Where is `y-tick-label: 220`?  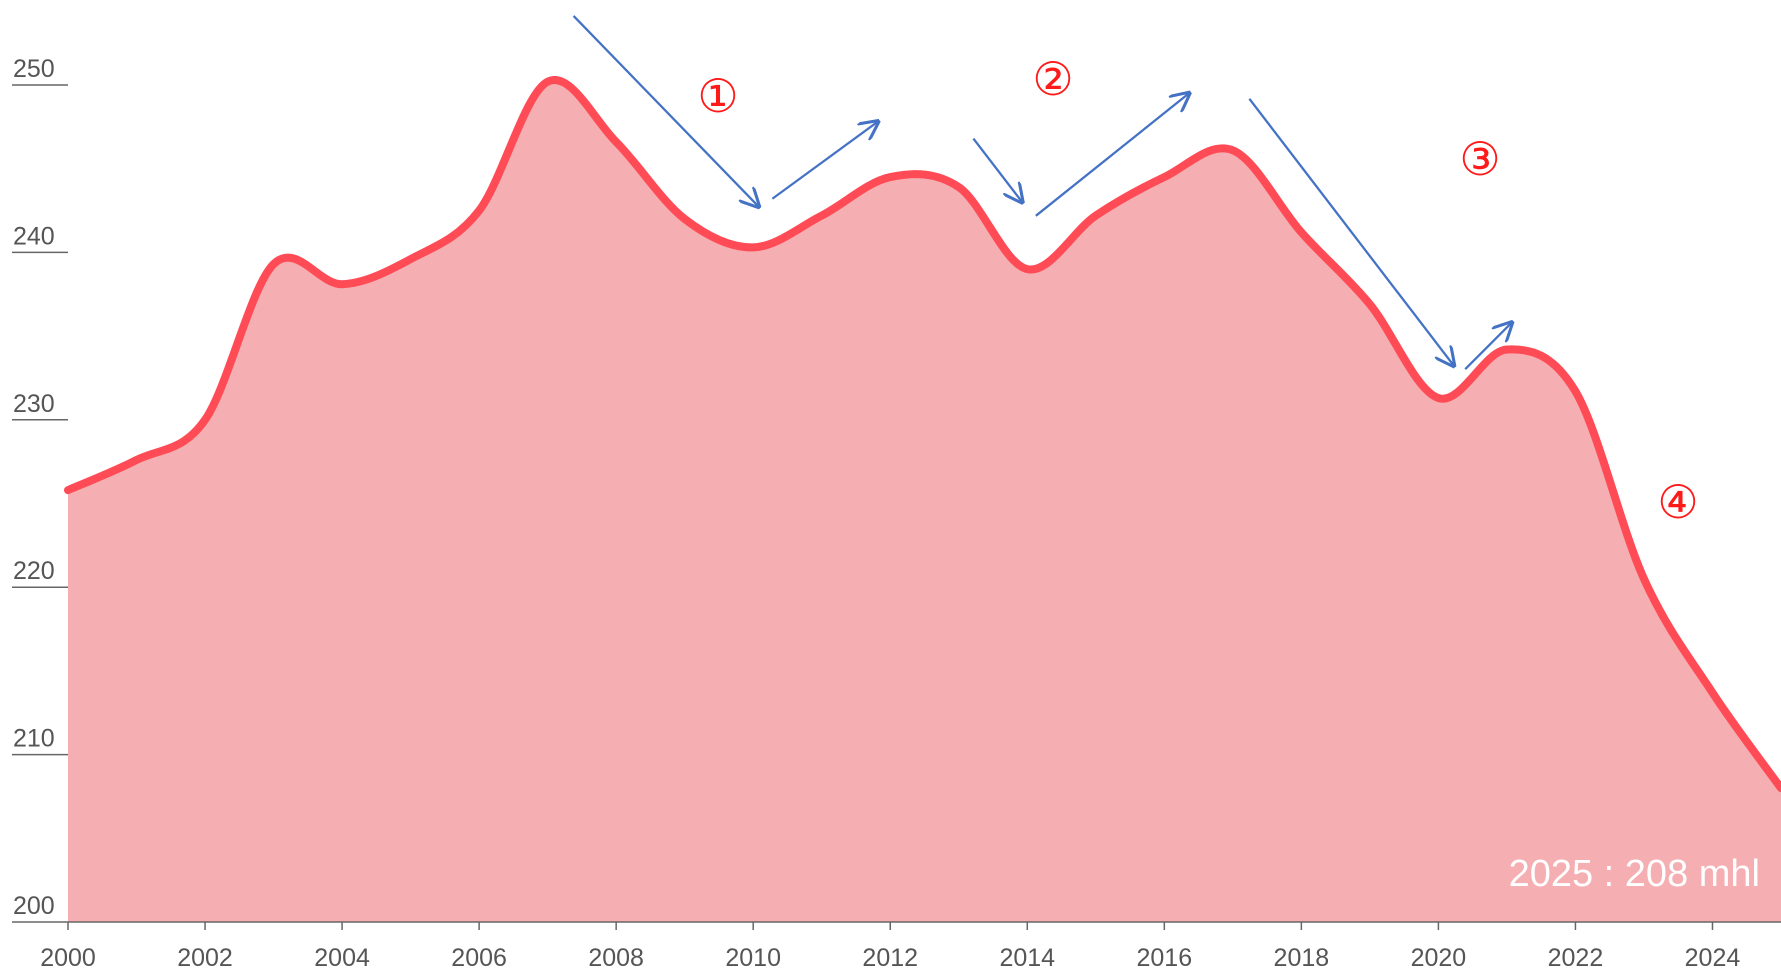 y-tick-label: 220 is located at coordinates (34, 571).